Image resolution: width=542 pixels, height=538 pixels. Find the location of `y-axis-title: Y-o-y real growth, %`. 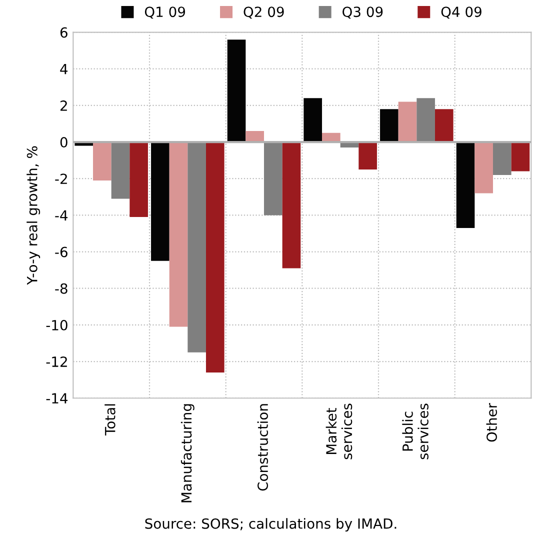

y-axis-title: Y-o-y real growth, % is located at coordinates (33, 215).